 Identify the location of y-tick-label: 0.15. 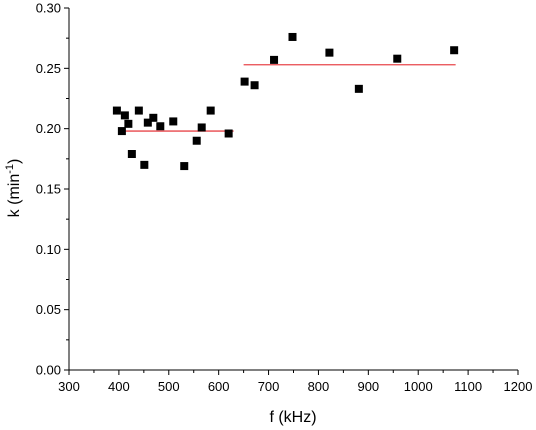
(48, 189).